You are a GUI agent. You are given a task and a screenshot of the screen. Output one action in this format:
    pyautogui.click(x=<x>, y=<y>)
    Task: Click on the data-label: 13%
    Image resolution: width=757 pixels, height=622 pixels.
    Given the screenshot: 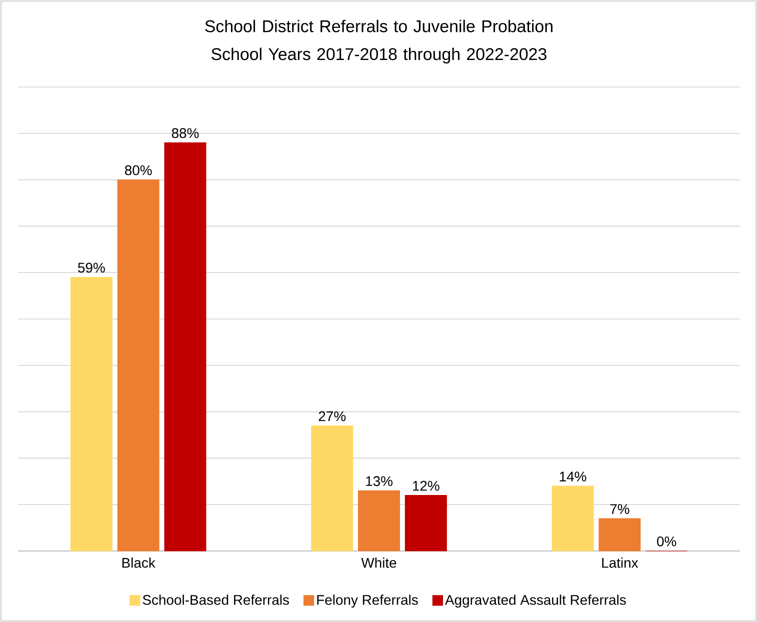 What is the action you would take?
    pyautogui.click(x=379, y=481)
    